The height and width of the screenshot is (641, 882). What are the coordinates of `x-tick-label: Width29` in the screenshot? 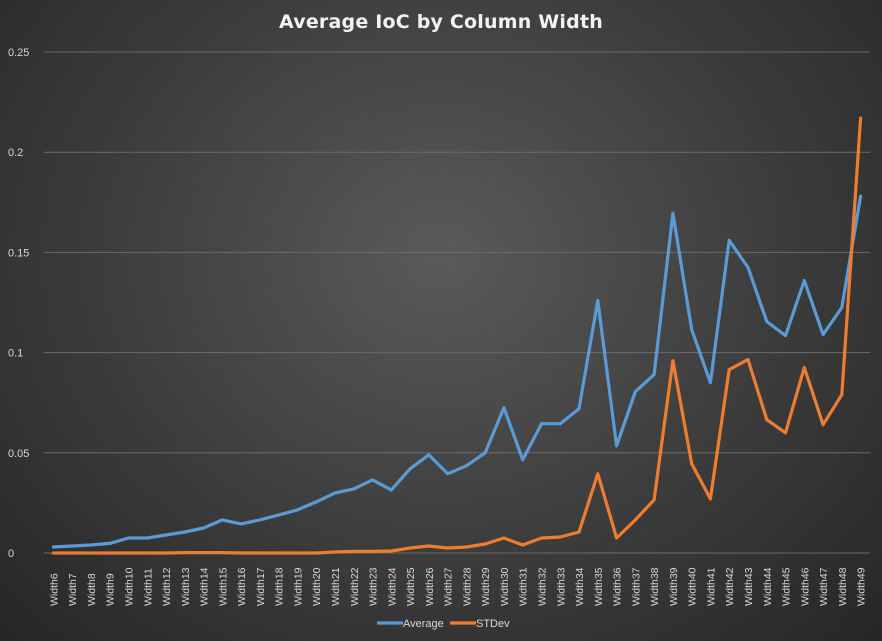 It's located at (486, 586).